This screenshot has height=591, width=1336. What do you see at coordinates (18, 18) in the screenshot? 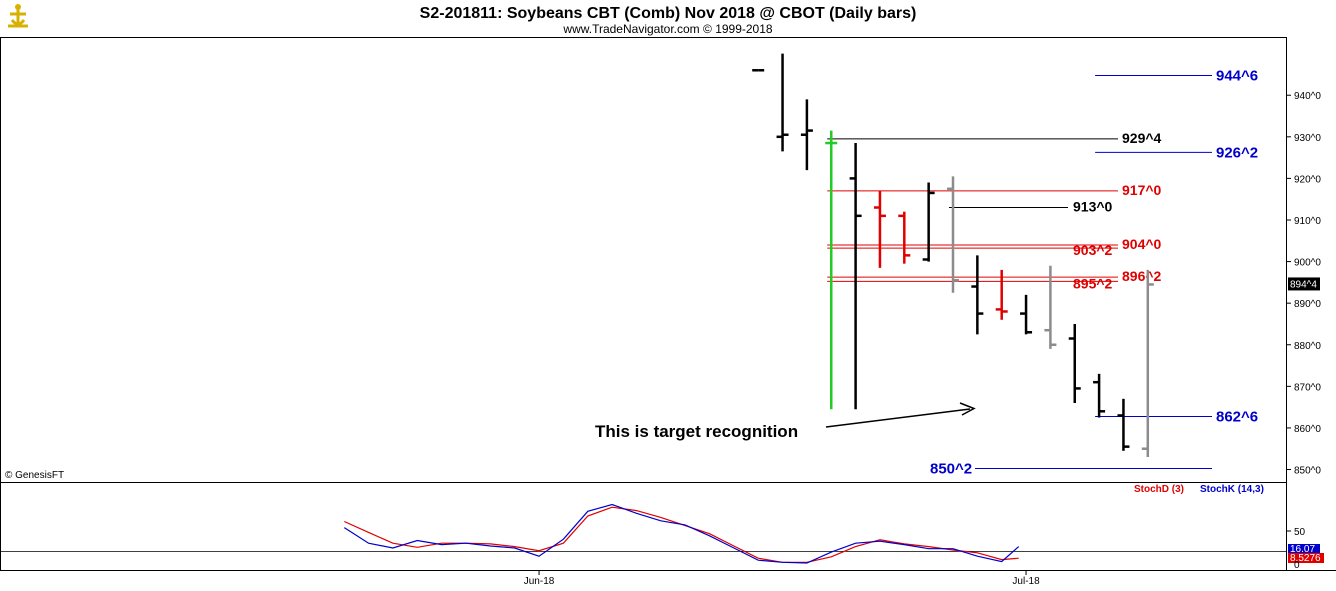
I see `logo-icon` at bounding box center [18, 18].